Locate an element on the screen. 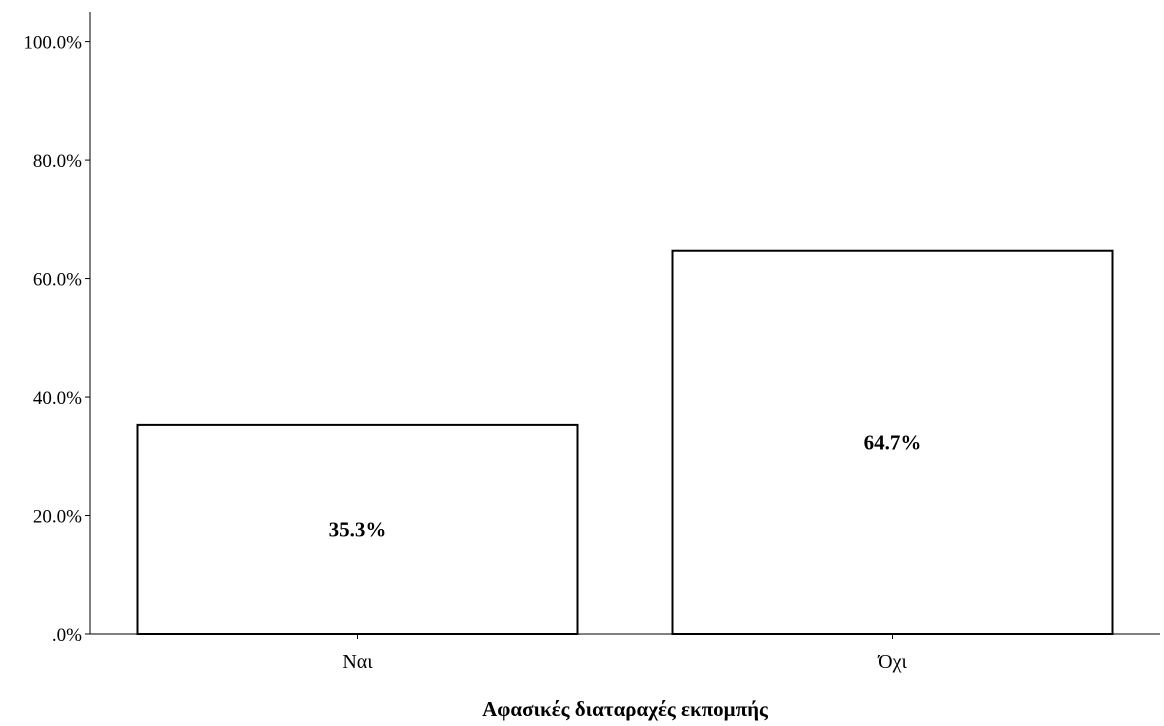  data-labels: 35.3% 64.7% is located at coordinates (625, 485).